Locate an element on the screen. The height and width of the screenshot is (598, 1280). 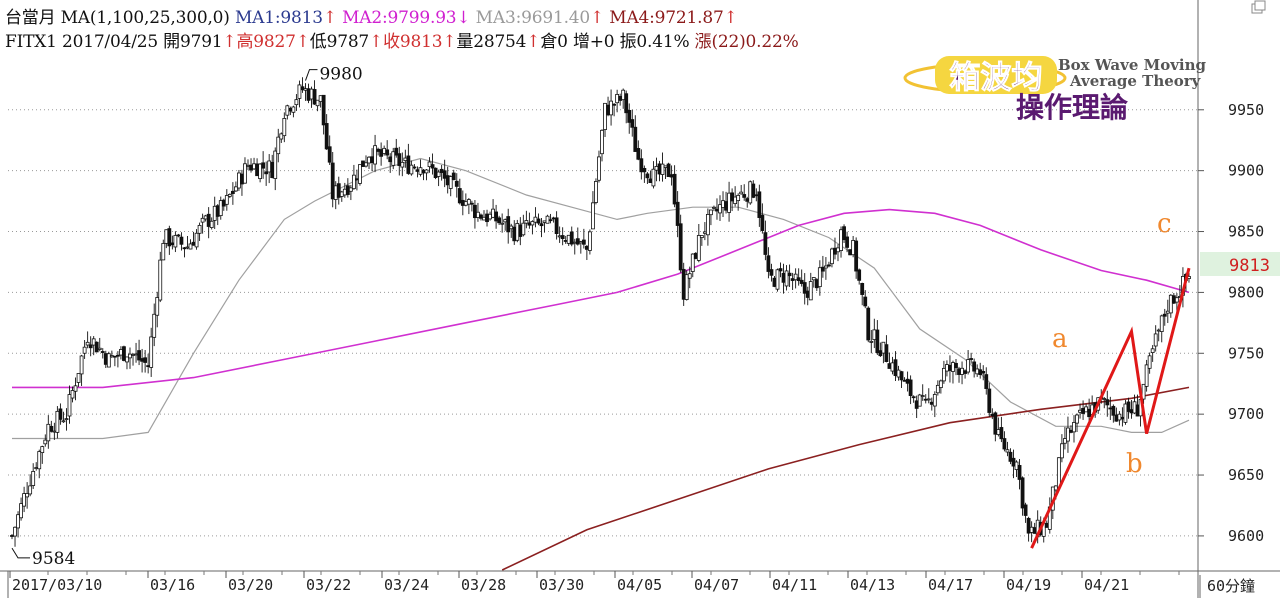
header-segment: MA4:9721.87 is located at coordinates (666, 18).